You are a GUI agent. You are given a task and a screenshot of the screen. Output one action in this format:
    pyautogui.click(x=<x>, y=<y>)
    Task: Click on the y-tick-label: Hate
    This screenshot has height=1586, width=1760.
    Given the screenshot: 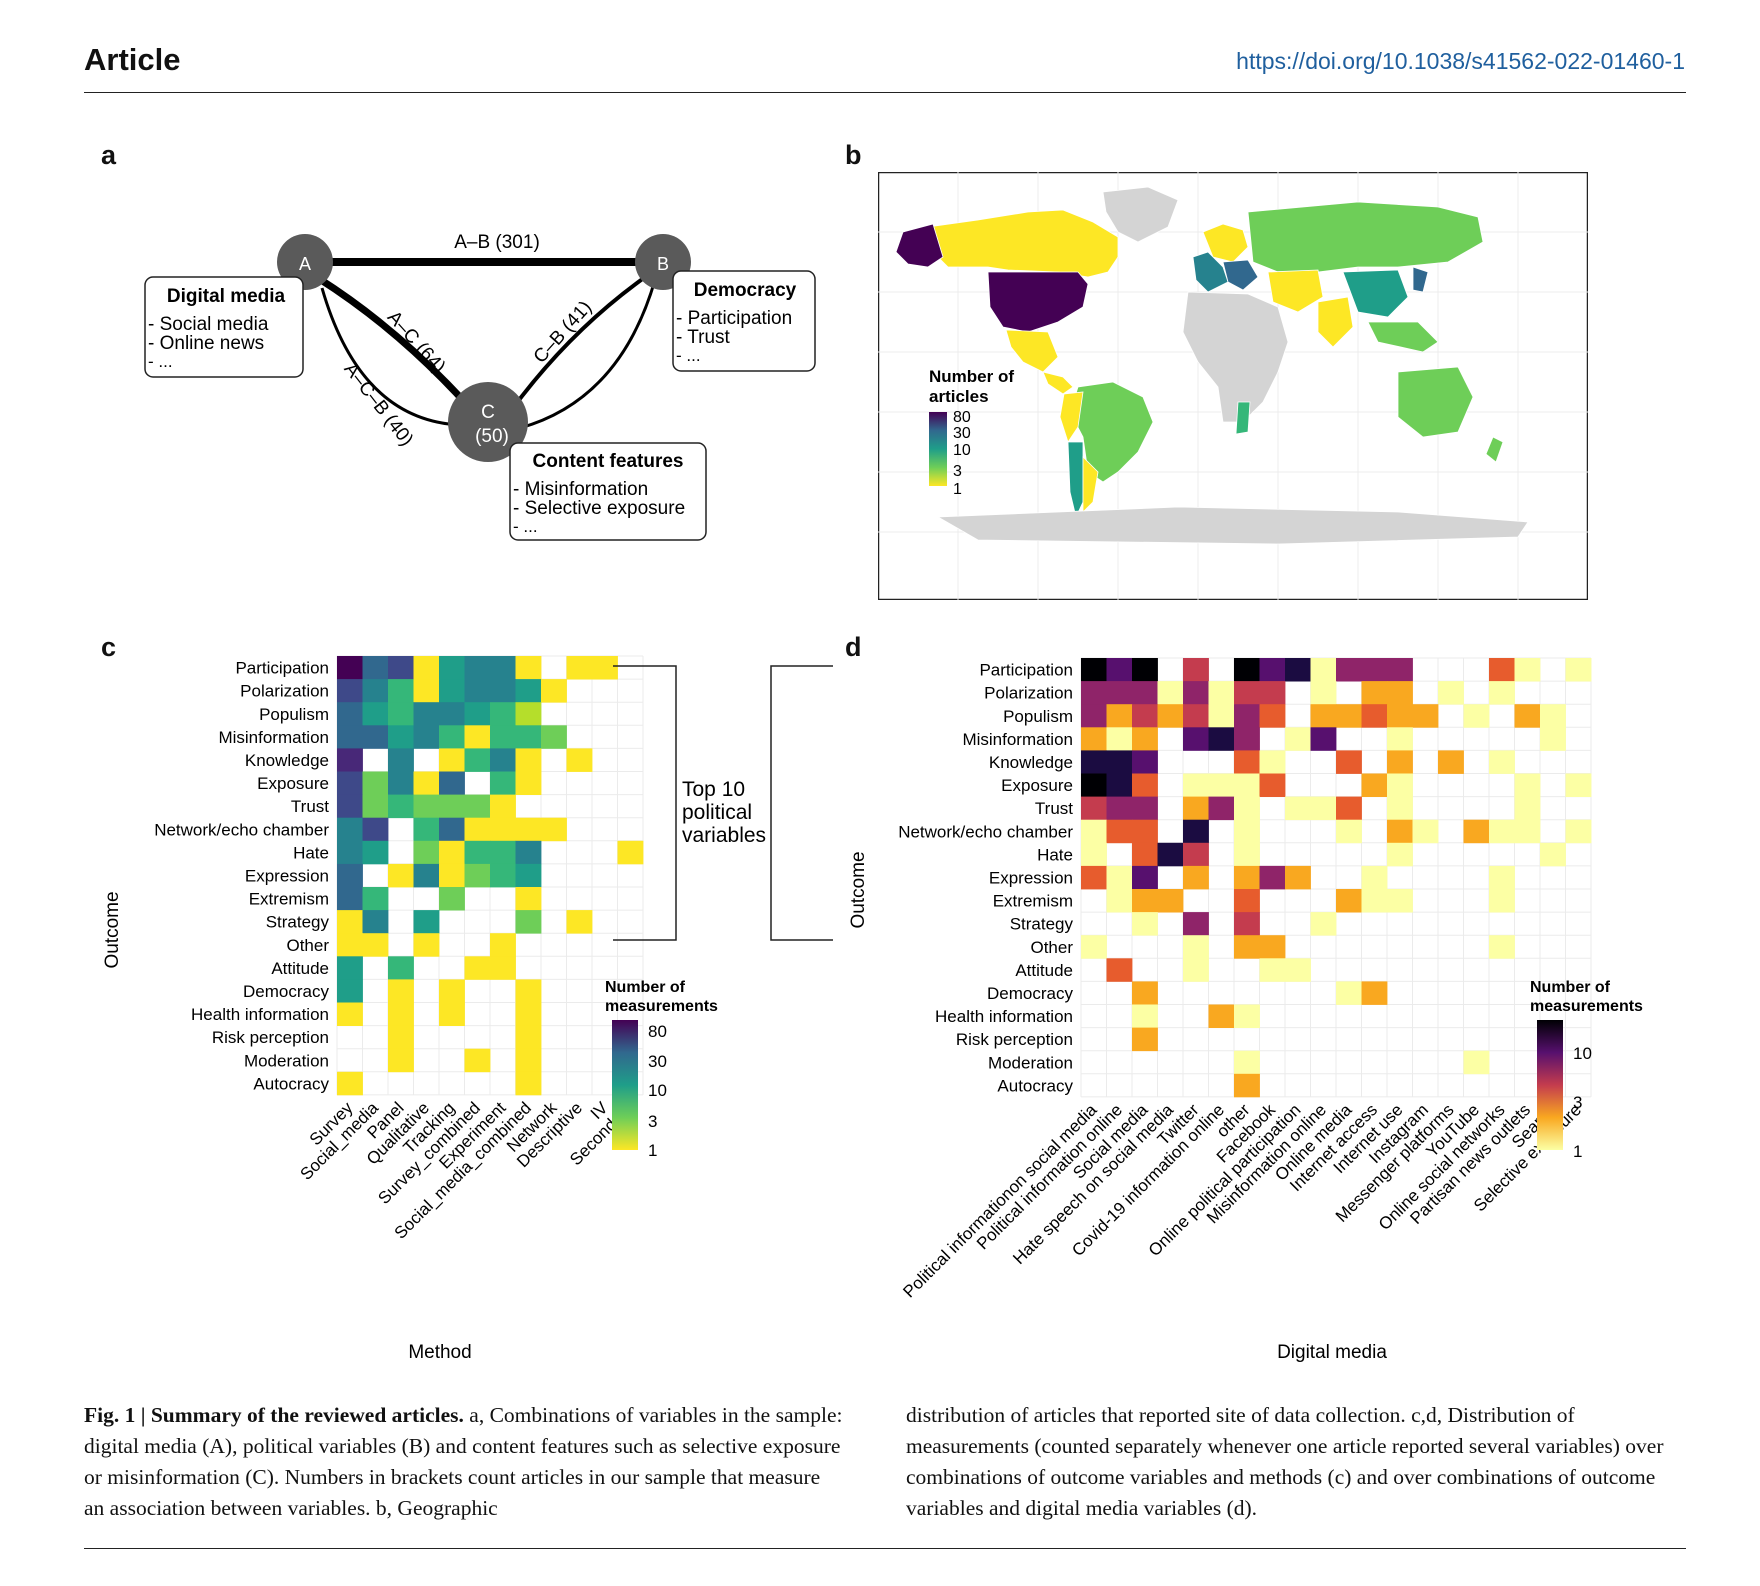 What is the action you would take?
    pyautogui.click(x=1055, y=854)
    